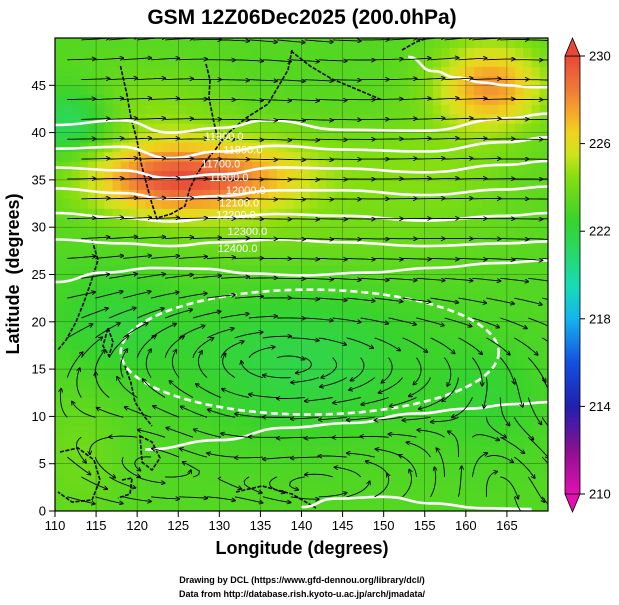 The width and height of the screenshot is (619, 605). What do you see at coordinates (39, 416) in the screenshot?
I see `y-tick-label: 10` at bounding box center [39, 416].